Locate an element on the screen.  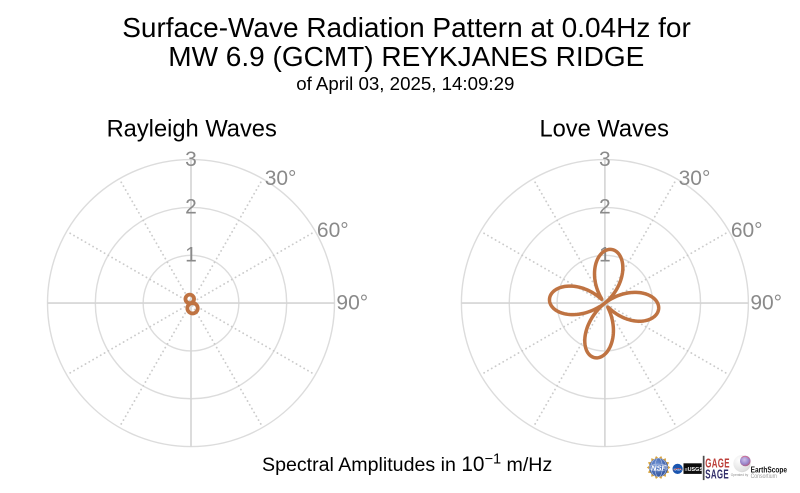
svg-text: Consortium is located at coordinates (764, 476).